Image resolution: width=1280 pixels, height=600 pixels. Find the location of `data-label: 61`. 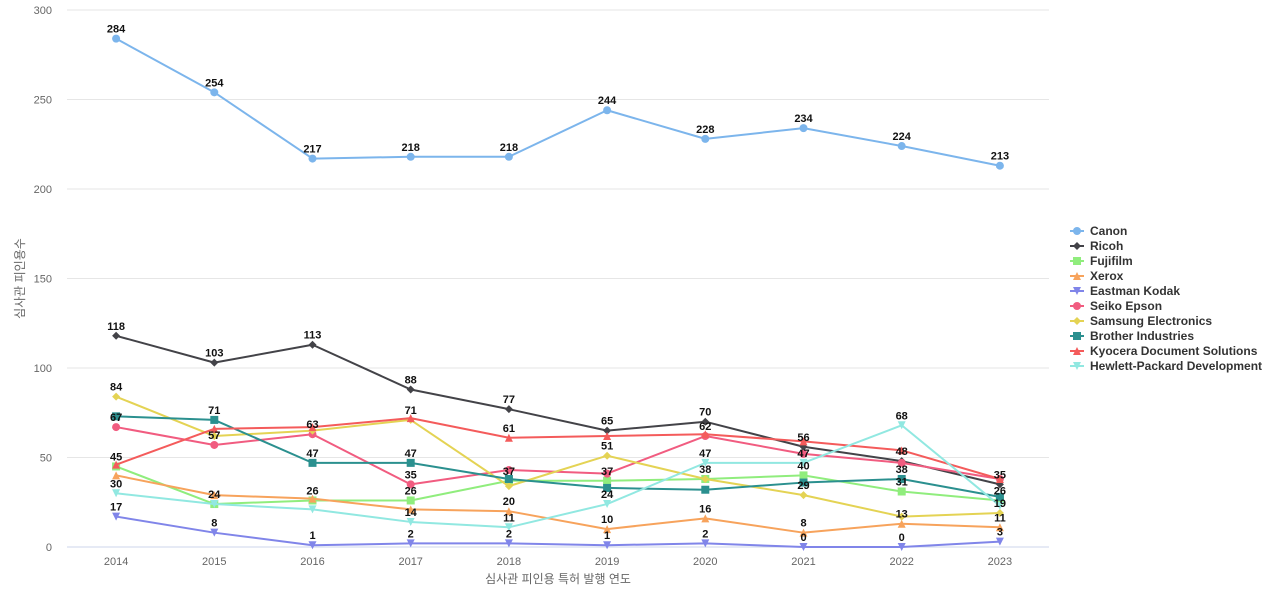

data-label: 61 is located at coordinates (509, 429).